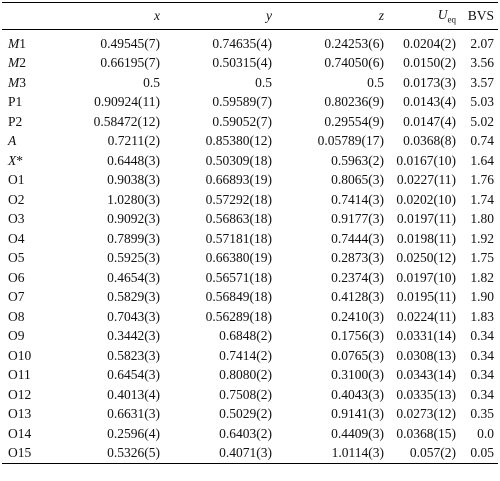 The width and height of the screenshot is (500, 481). Describe the element at coordinates (482, 102) in the screenshot. I see `cell: 5.03` at that location.